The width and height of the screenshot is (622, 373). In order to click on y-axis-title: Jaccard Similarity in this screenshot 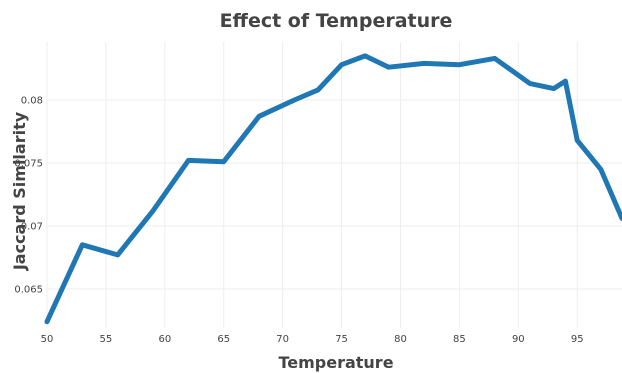, I will do `click(19, 191)`.